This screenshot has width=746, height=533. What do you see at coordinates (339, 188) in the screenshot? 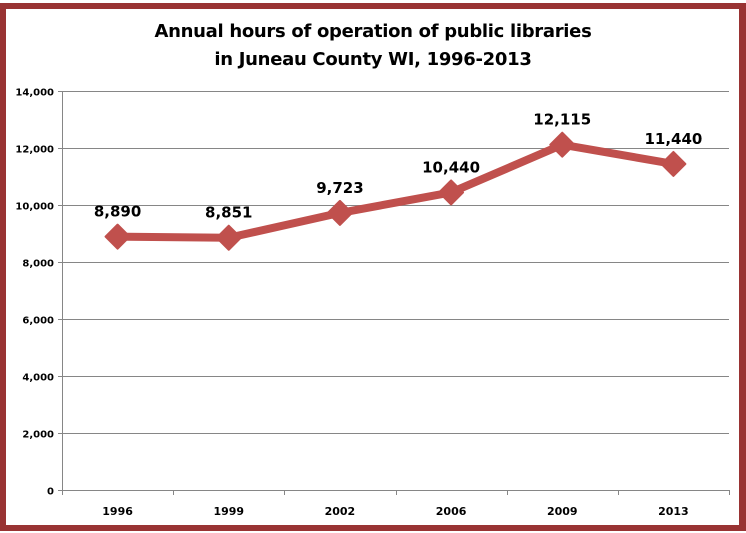
I see `data-label: 9,723` at bounding box center [339, 188].